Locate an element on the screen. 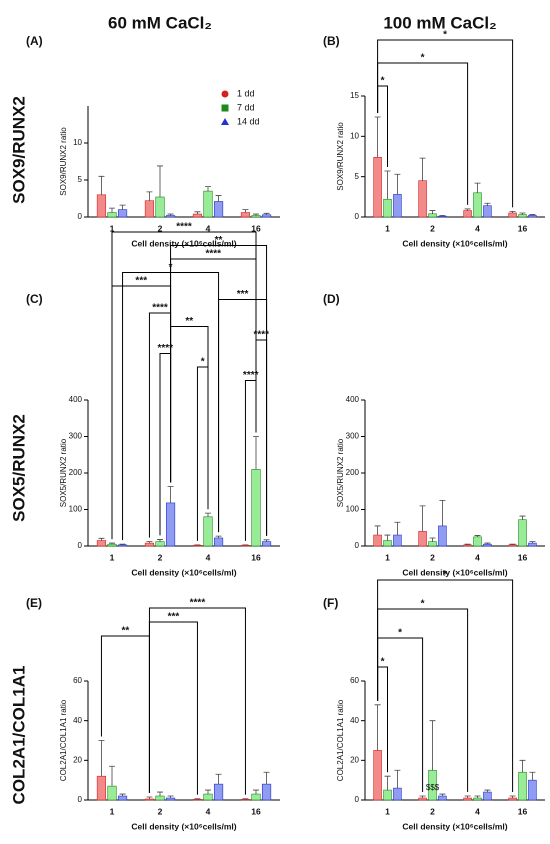 The image size is (550, 844). x-tick-label: 1 is located at coordinates (387, 811).